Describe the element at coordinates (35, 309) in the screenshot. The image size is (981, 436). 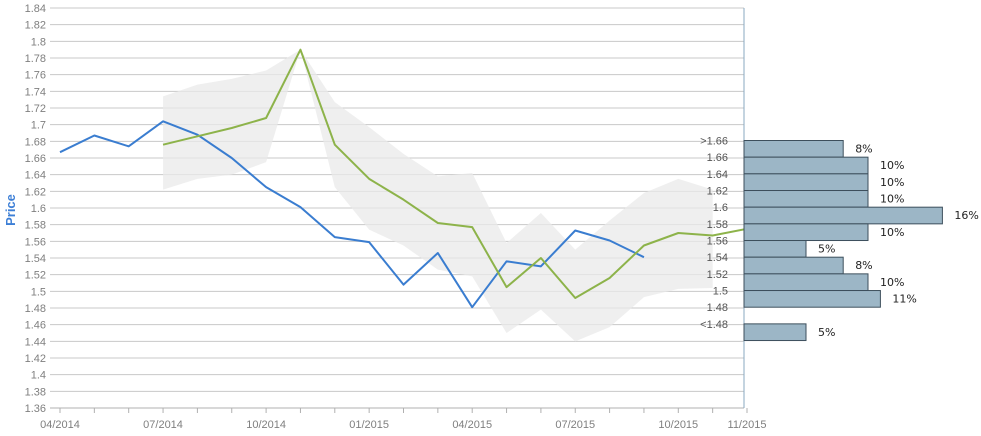
I see `y-tick-label: 1.48` at that location.